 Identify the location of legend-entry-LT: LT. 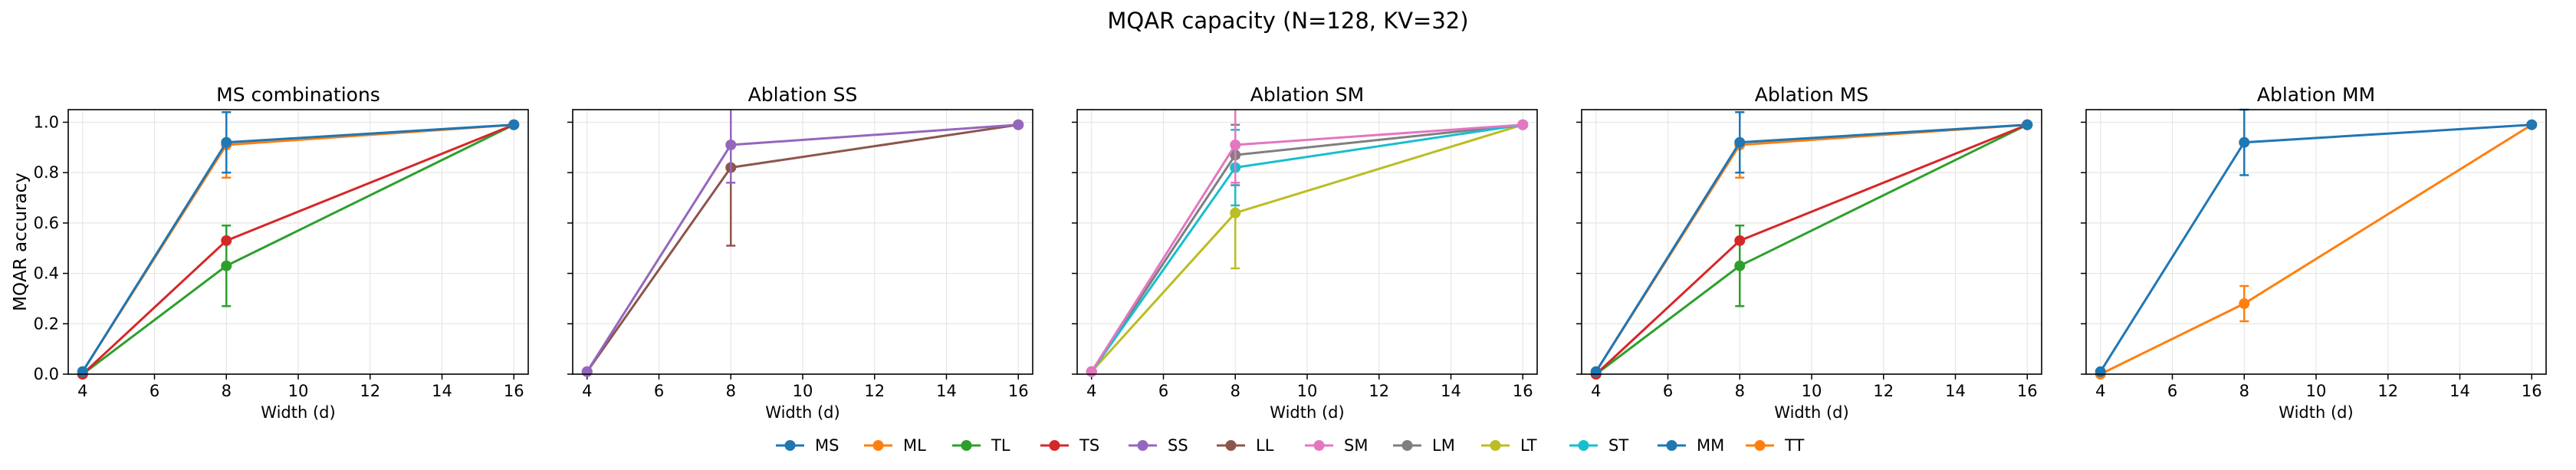
(1509, 445).